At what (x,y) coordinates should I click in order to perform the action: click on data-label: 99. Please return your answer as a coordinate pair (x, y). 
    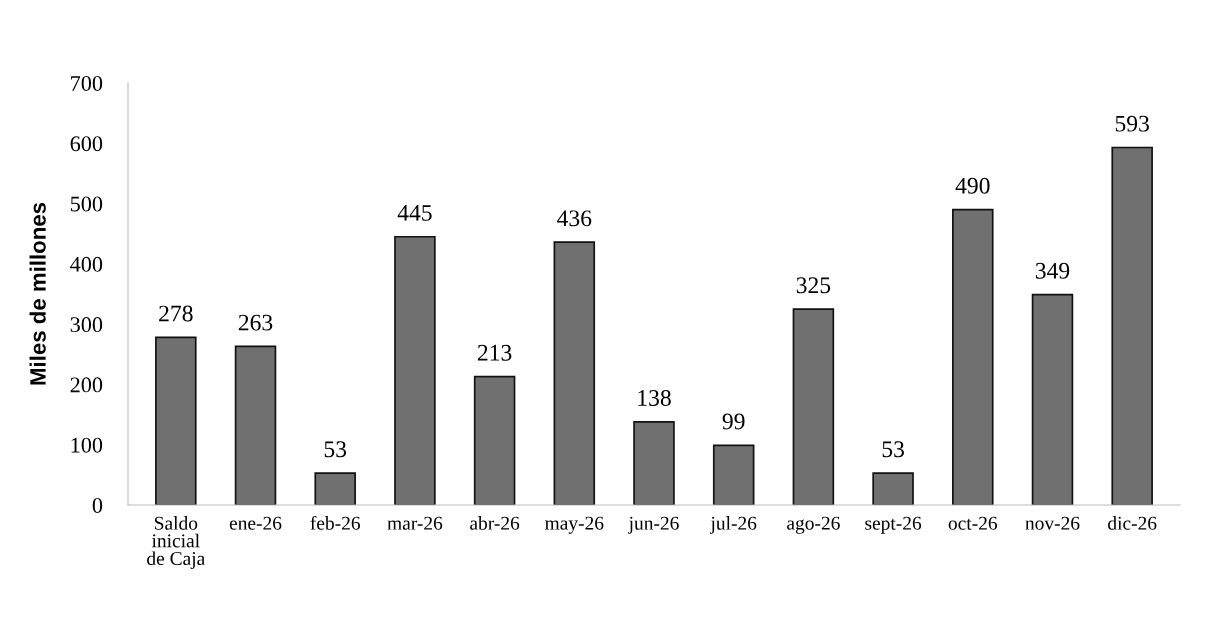
    Looking at the image, I should click on (733, 421).